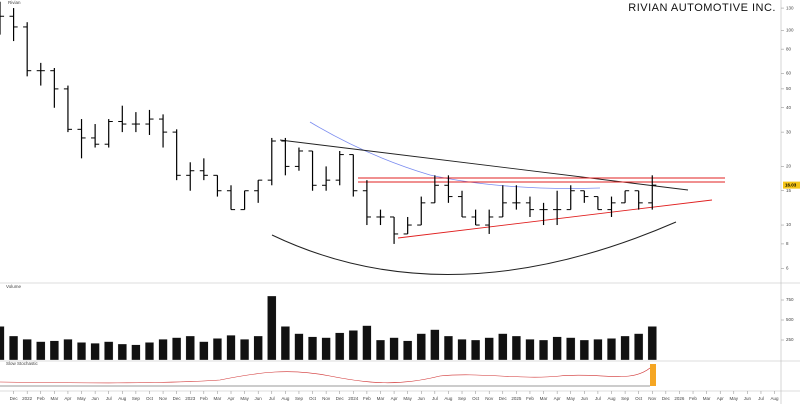 This screenshot has width=800, height=404. Describe the element at coordinates (653, 375) in the screenshot. I see `indicator-highlight` at that location.